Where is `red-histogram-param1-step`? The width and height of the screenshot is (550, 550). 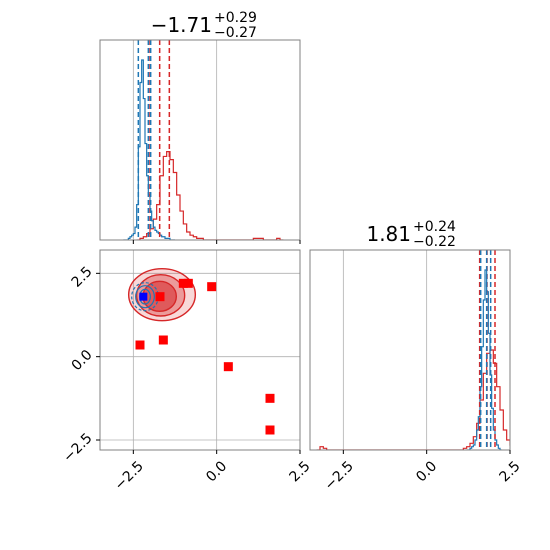
red-histogram-param1-step is located at coordinates (413, 399).